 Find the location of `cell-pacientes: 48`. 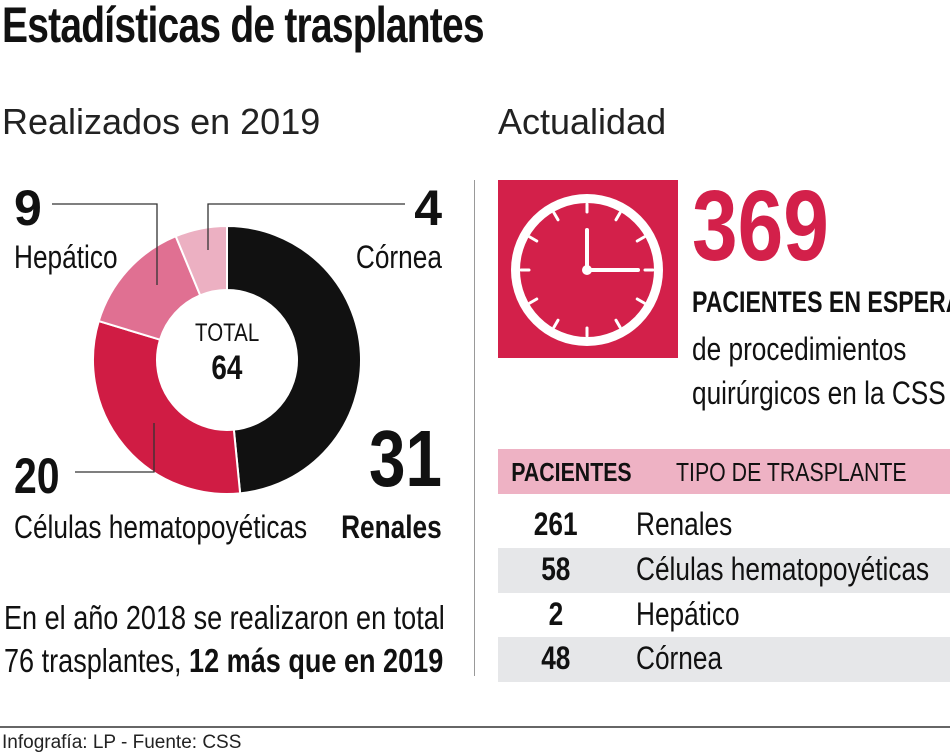

cell-pacientes: 48 is located at coordinates (555, 658).